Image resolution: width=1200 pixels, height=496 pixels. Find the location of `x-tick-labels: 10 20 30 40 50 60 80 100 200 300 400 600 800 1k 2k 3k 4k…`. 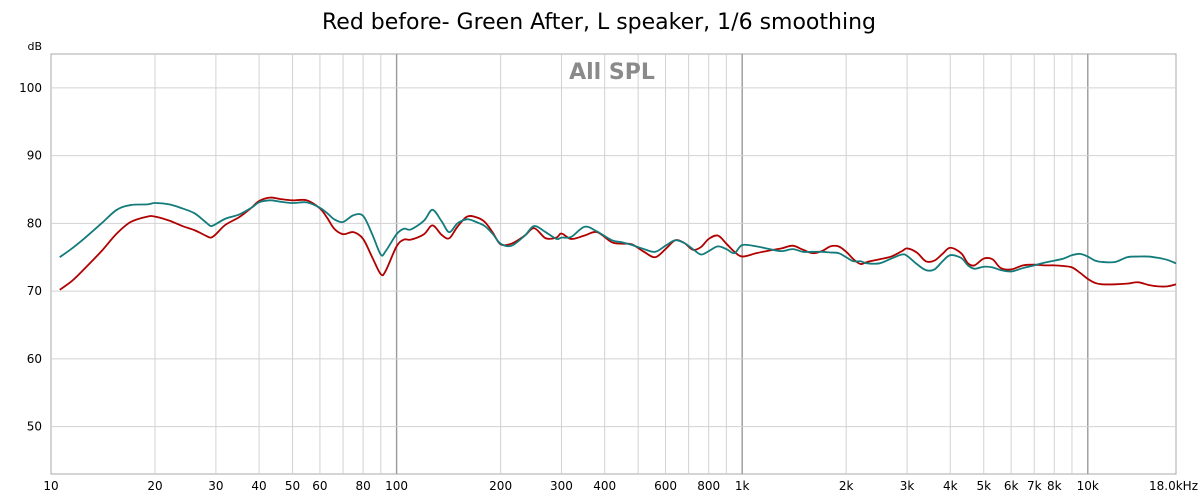

x-tick-labels: 10 20 30 40 50 60 80 100 200 300 400 600 800 1k 2k 3k 4k… is located at coordinates (620, 486).